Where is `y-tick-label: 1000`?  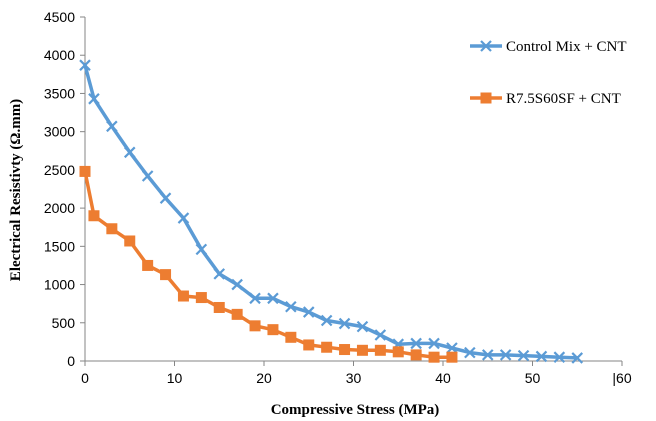
y-tick-label: 1000 is located at coordinates (59, 285).